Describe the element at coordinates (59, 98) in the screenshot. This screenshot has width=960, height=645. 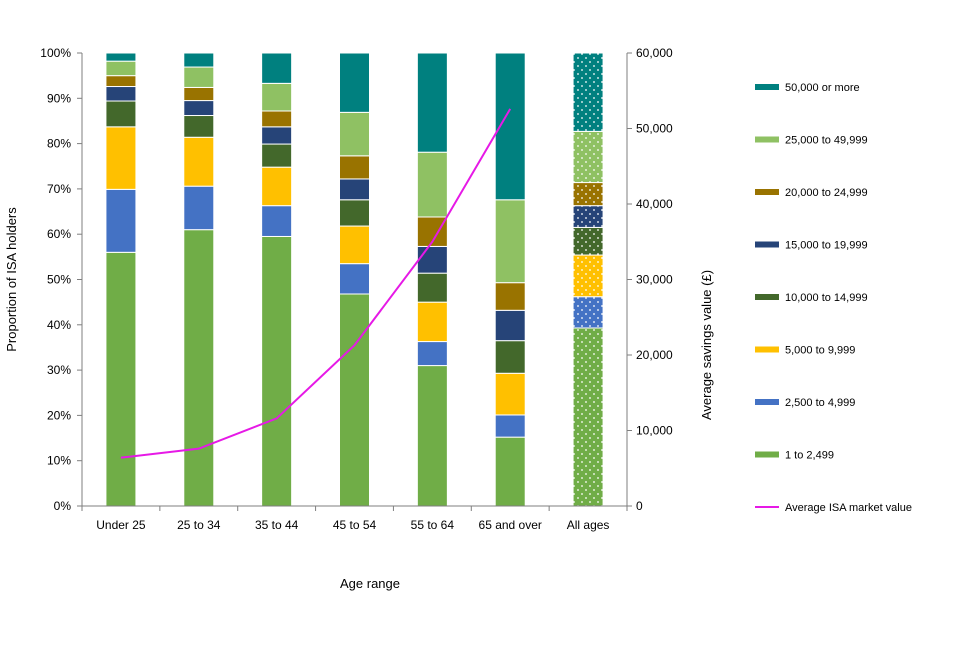
I see `y-tick-label: 90%` at that location.